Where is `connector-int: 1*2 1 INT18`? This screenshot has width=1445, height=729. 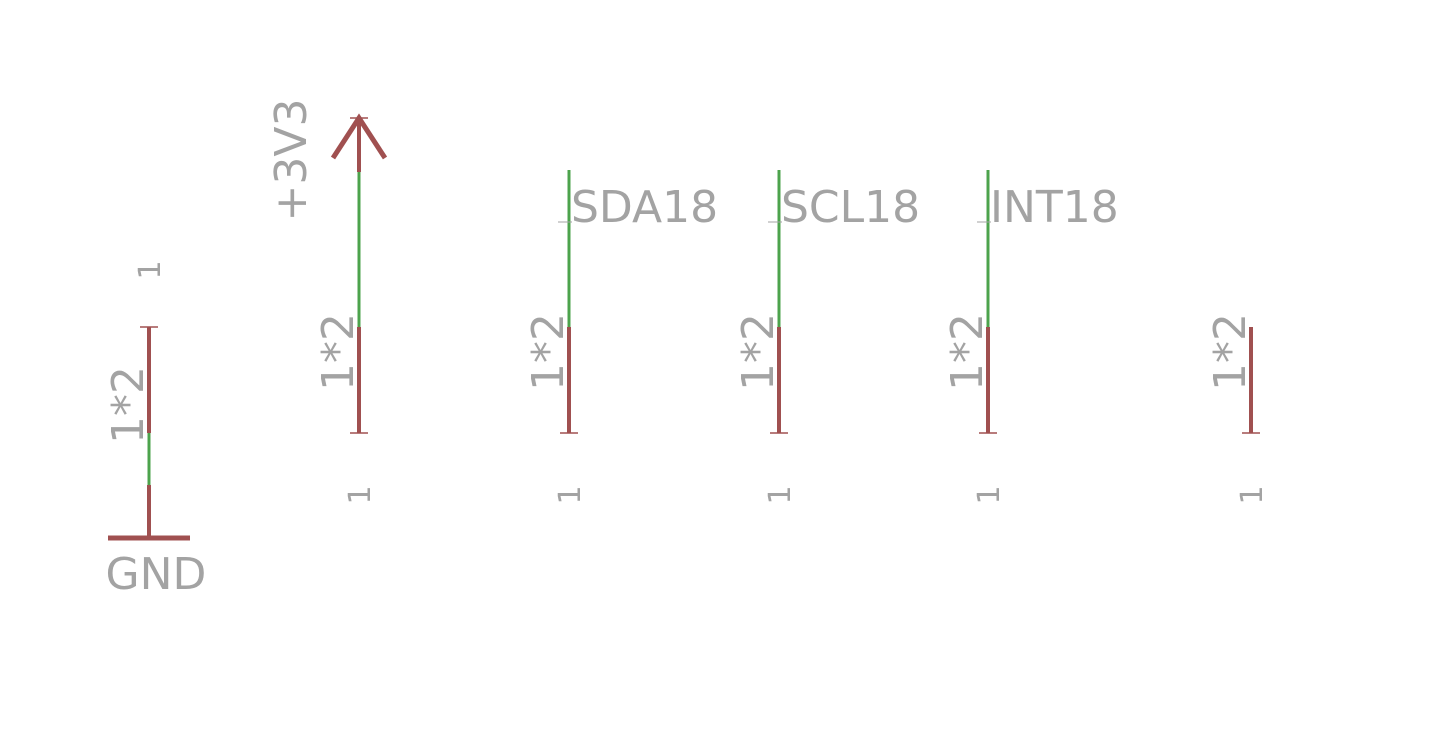 connector-int: 1*2 1 INT18 is located at coordinates (1030, 337).